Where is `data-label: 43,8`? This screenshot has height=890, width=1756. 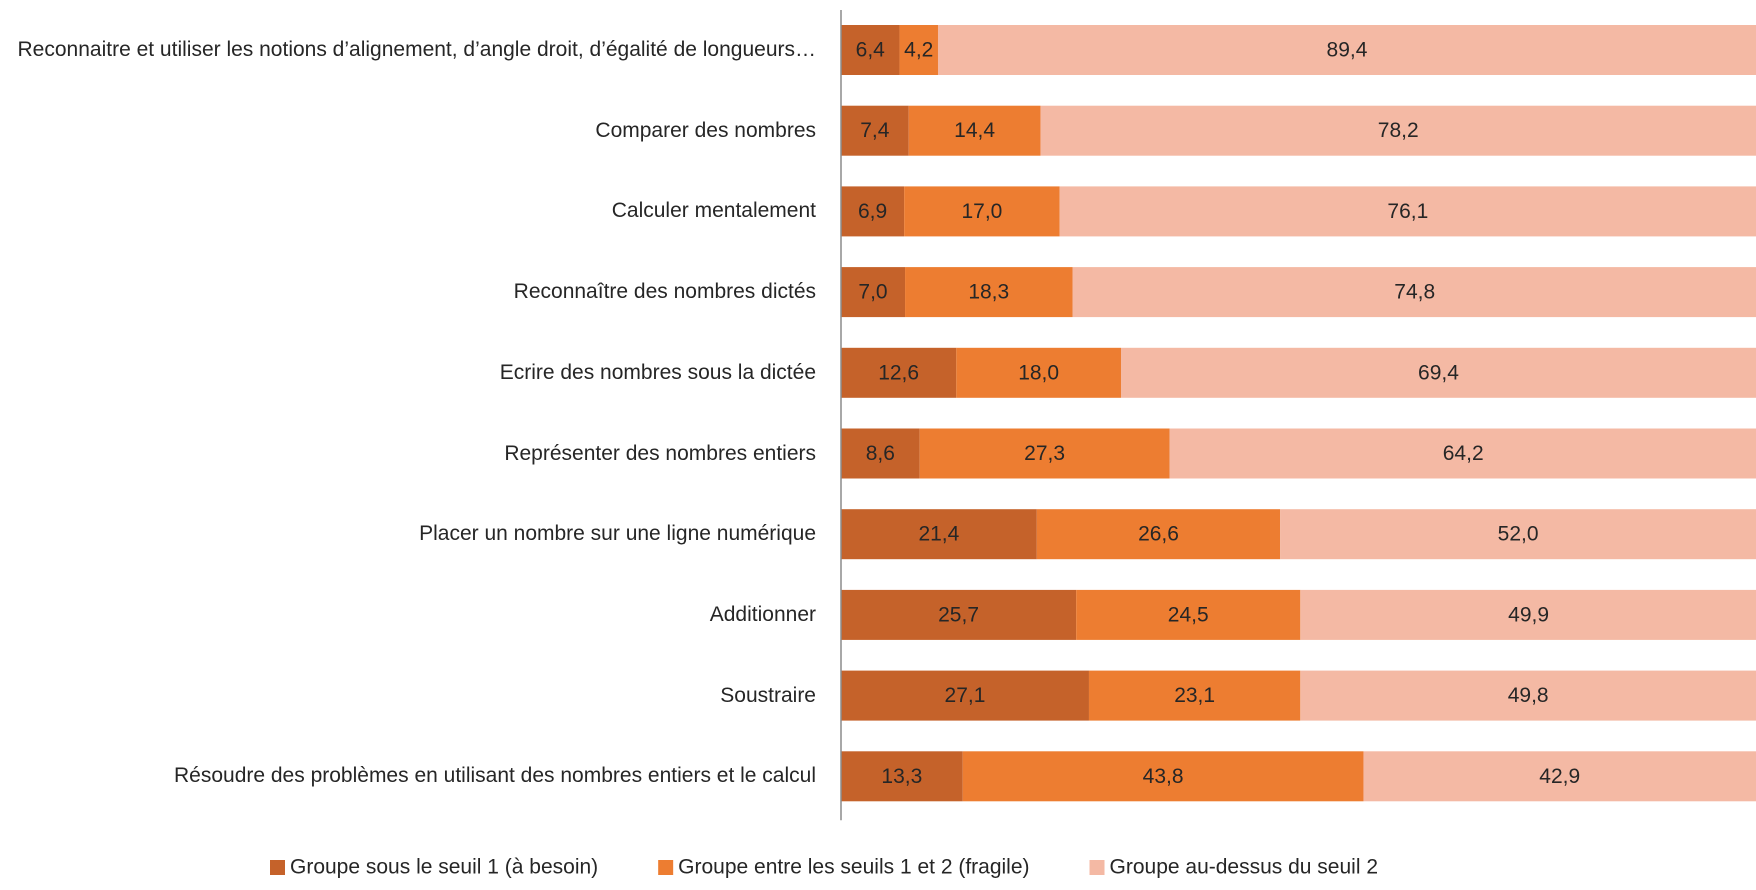 data-label: 43,8 is located at coordinates (1163, 776).